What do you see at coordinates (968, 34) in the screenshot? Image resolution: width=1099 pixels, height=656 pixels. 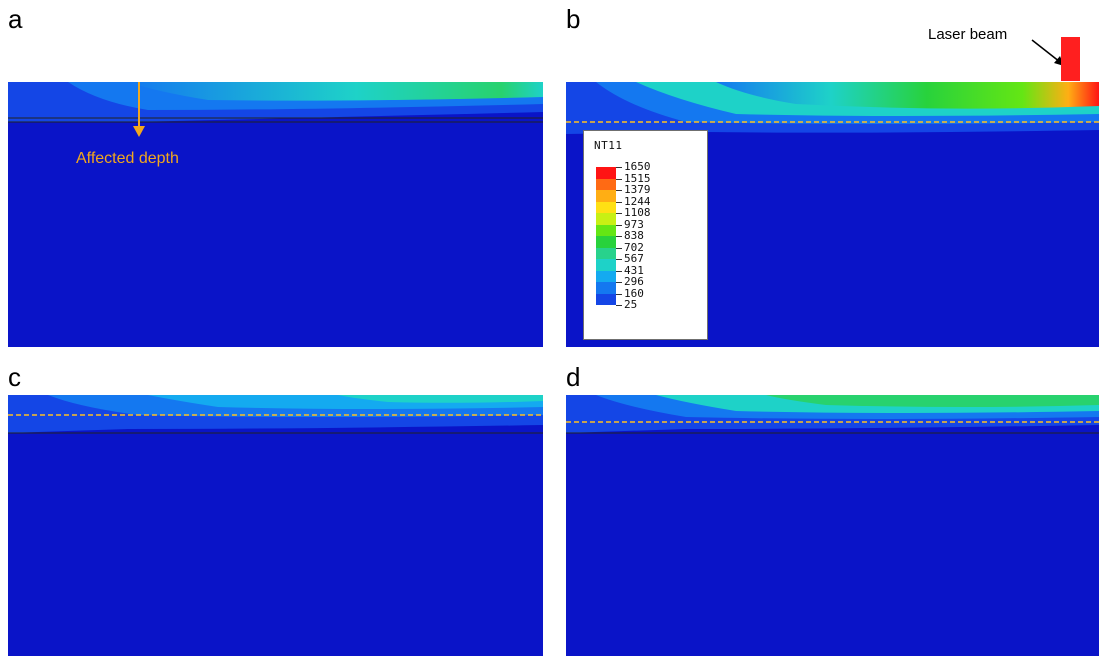 I see `laser-beam-label: Laser beam` at bounding box center [968, 34].